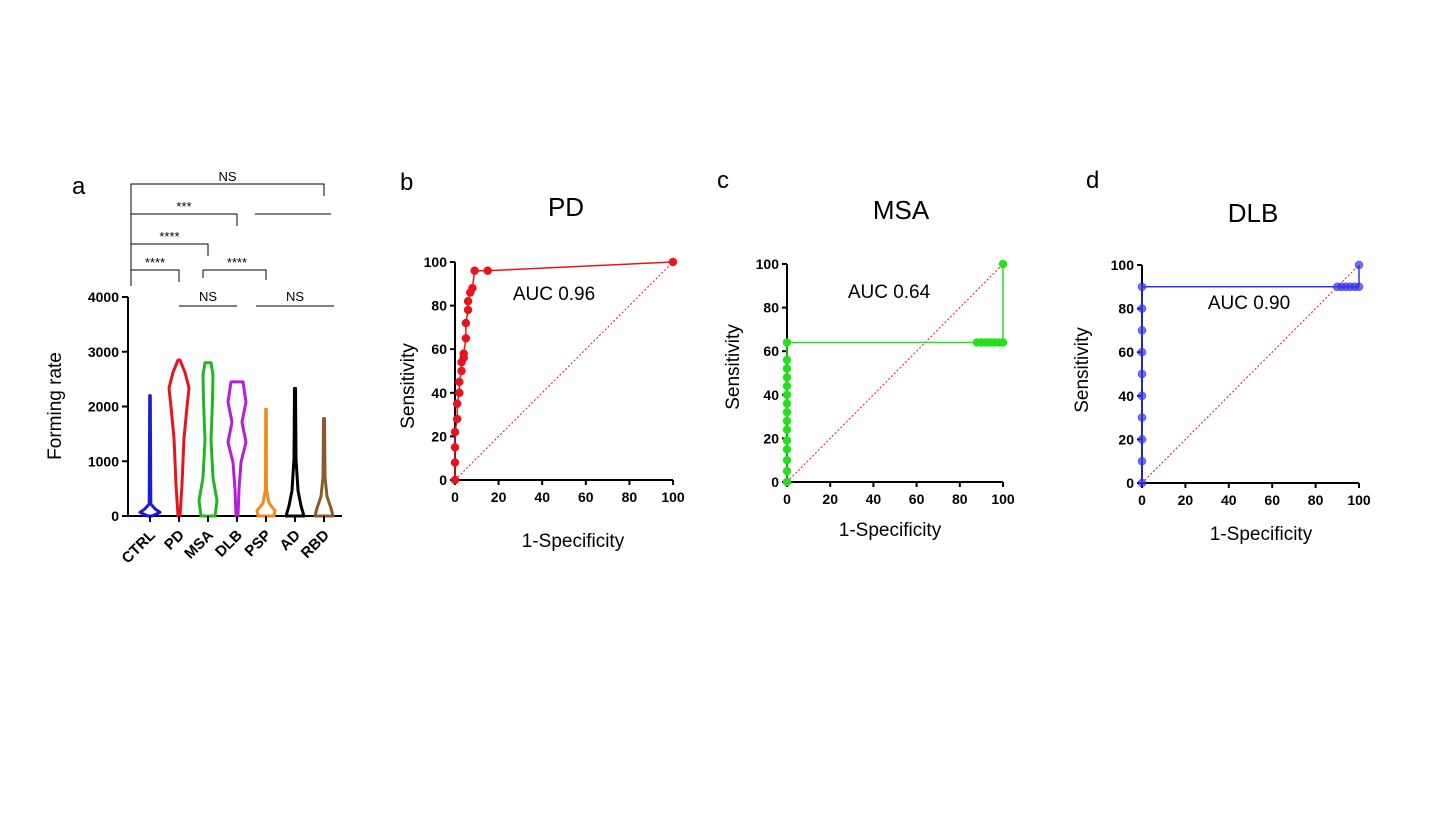 The height and width of the screenshot is (818, 1455). Describe the element at coordinates (179, 438) in the screenshot. I see `violin-pd` at that location.